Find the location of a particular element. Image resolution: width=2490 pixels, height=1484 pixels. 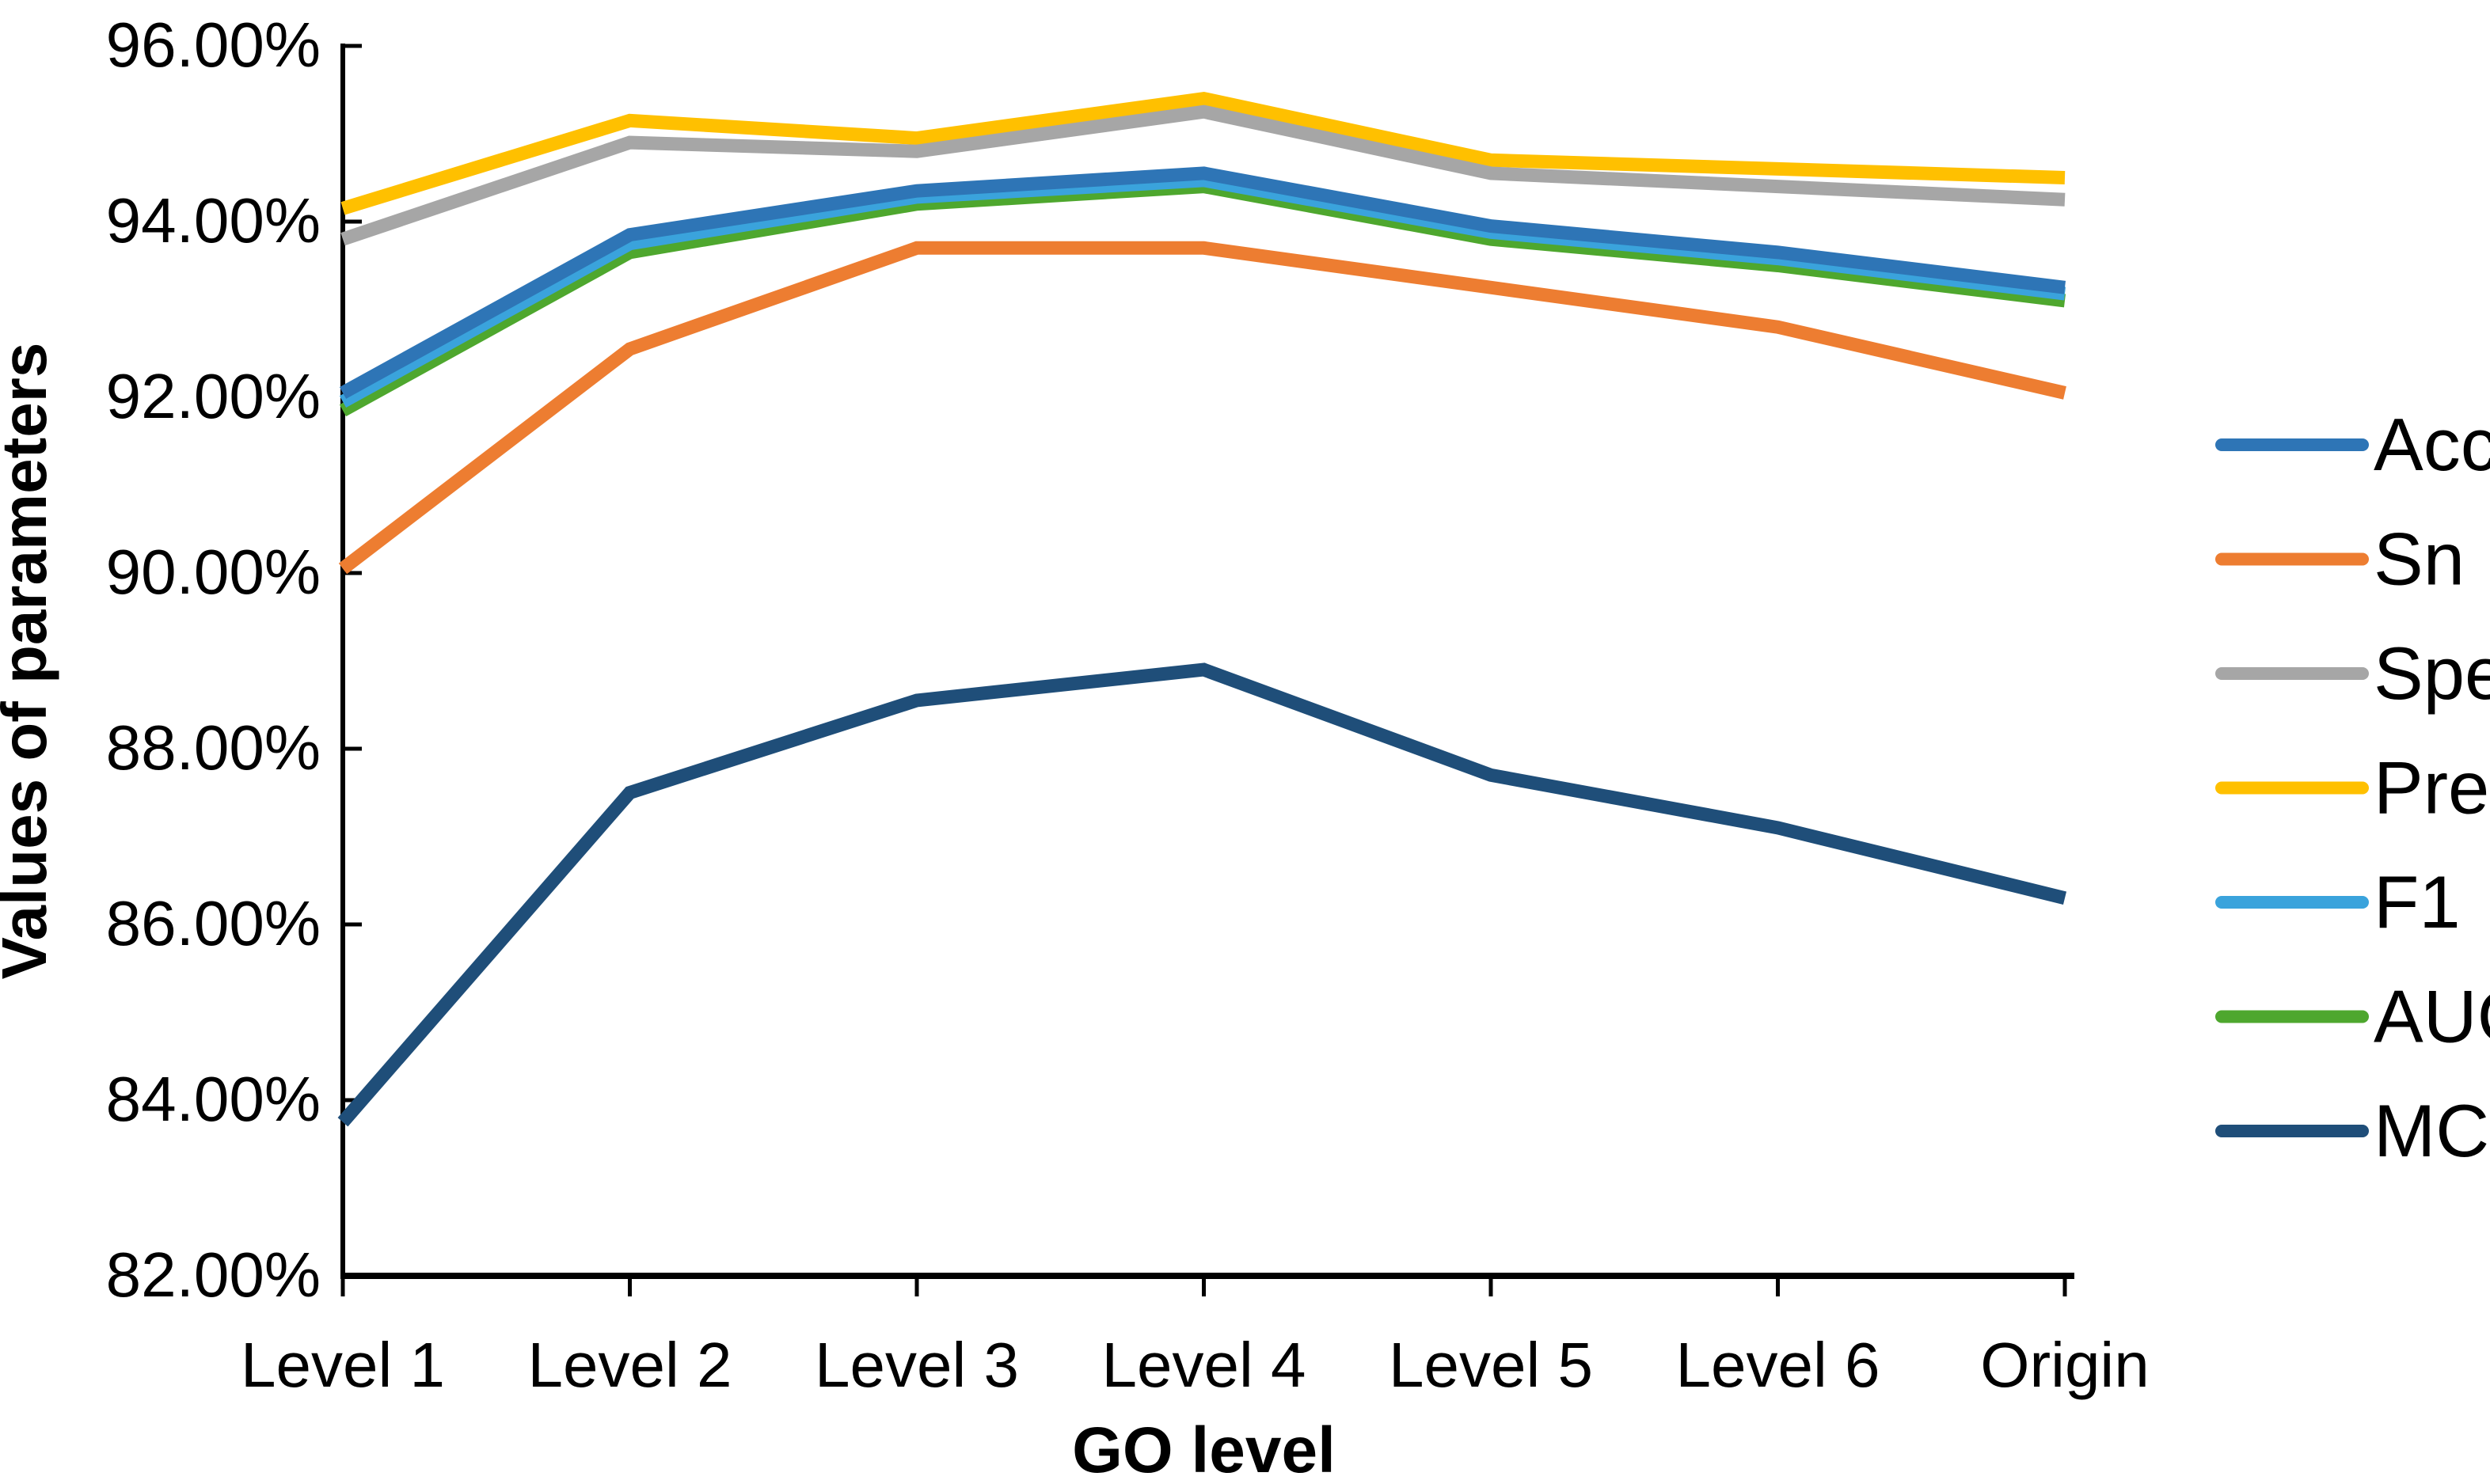

y-tick-label: 92.00% is located at coordinates (213, 396).